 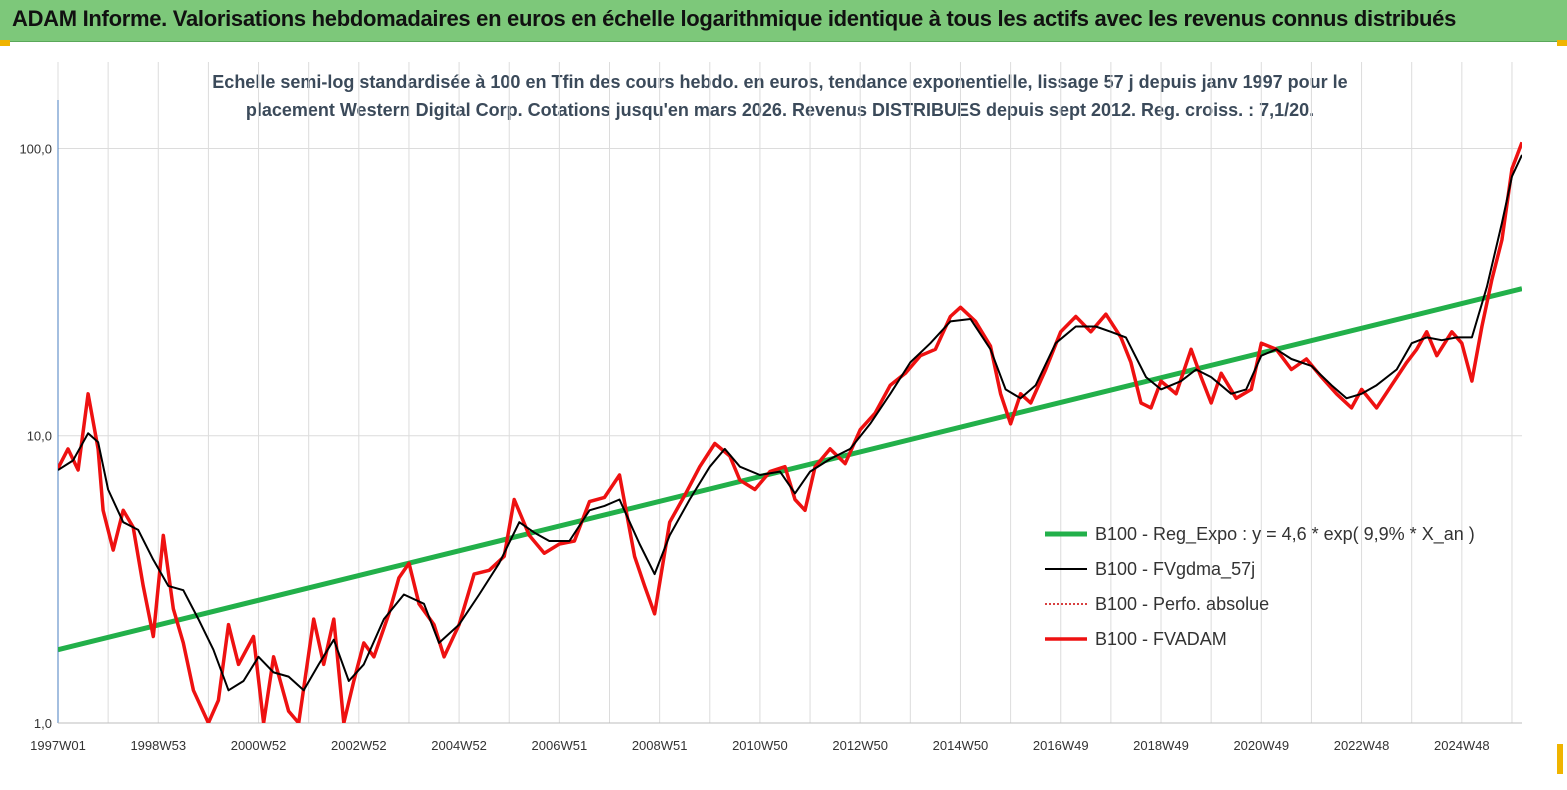 I want to click on x-tick-label: 2002W52, so click(x=359, y=745).